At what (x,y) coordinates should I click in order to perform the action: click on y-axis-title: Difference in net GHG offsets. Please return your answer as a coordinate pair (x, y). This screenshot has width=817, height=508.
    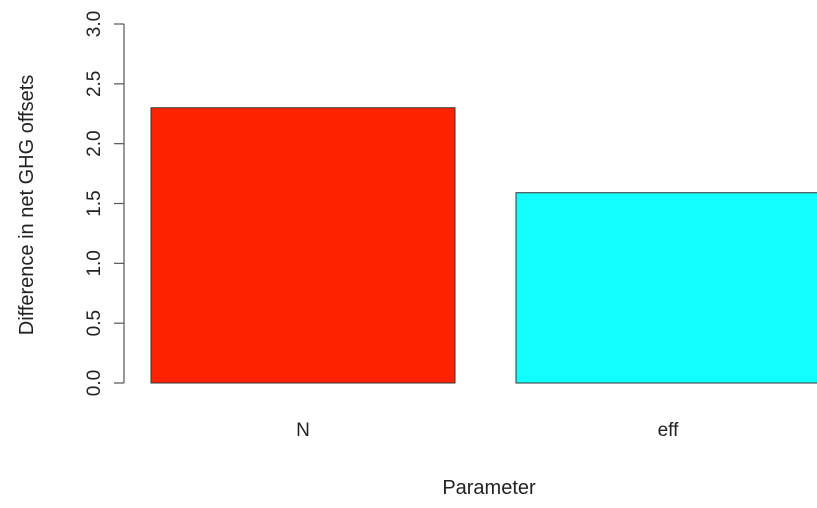
    Looking at the image, I should click on (27, 205).